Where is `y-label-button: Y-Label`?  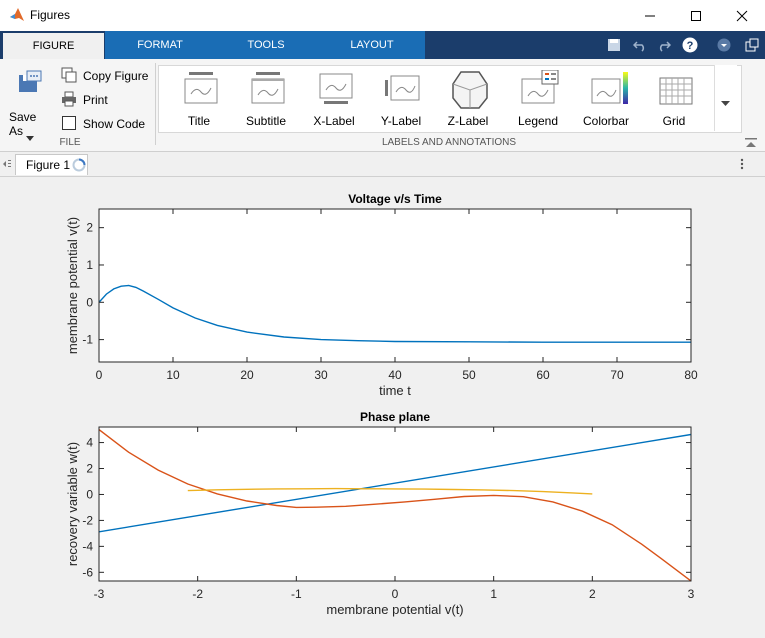
y-label-button: Y-Label is located at coordinates (401, 99).